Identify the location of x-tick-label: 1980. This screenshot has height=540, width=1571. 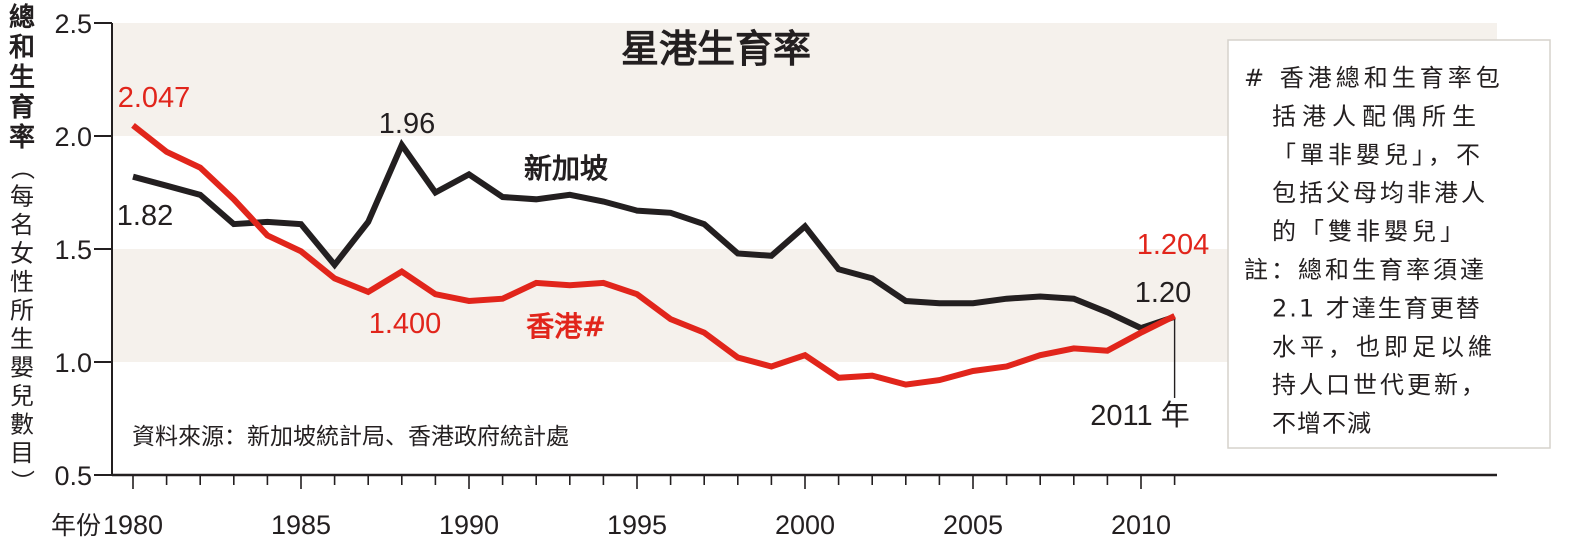
(133, 525).